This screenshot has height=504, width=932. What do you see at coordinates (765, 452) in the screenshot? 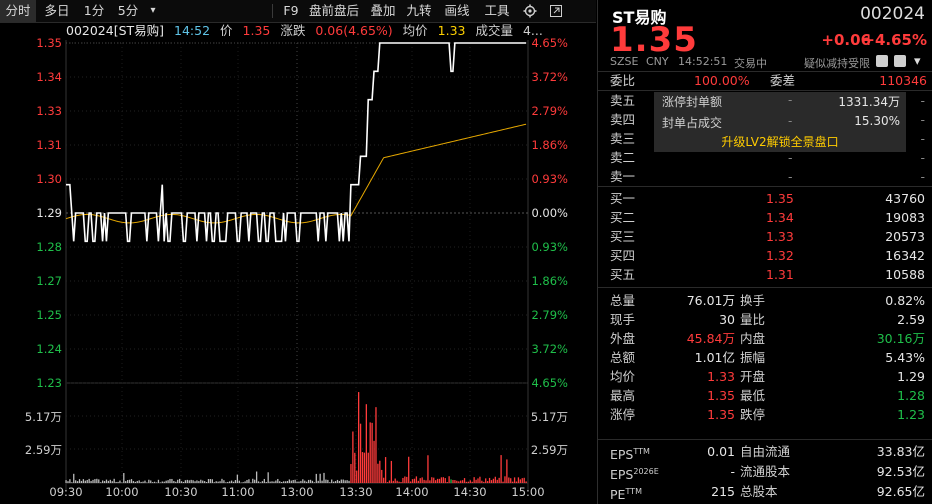
I see `fundamentals-row: EPSTTM 0.01 自由流通 33.83亿` at bounding box center [765, 452].